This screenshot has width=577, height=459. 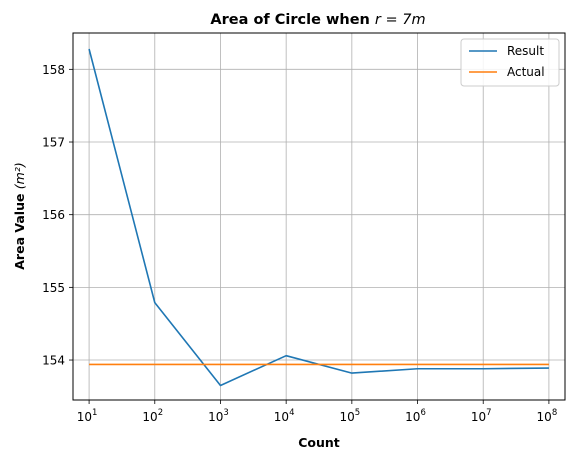 What do you see at coordinates (488, 413) in the screenshot?
I see `x-tick-exponent: 7` at bounding box center [488, 413].